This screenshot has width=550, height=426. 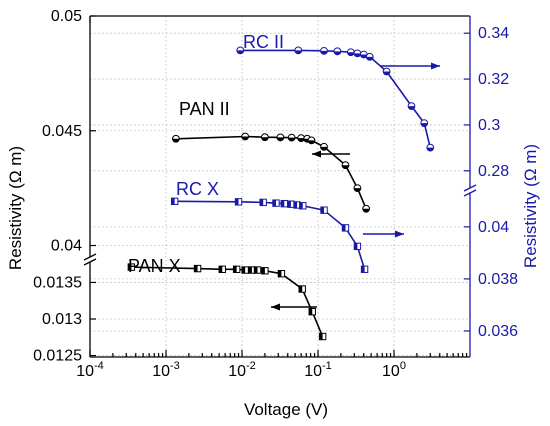 I want to click on series-label: PAN II, so click(x=204, y=109).